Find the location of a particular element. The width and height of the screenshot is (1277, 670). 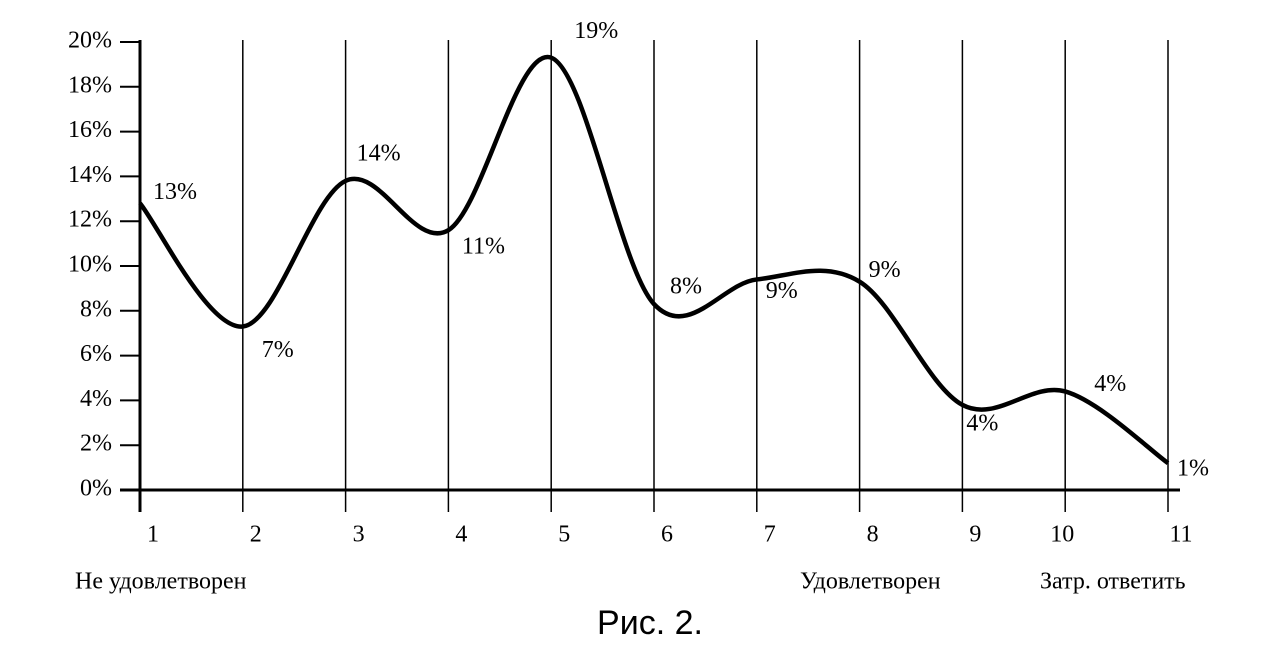

data-label: 14% is located at coordinates (379, 153).